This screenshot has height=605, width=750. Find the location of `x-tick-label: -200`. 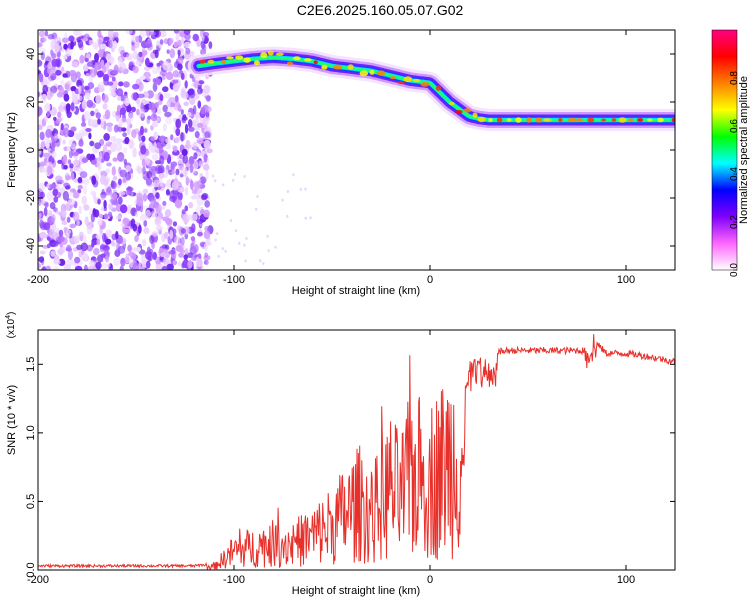

x-tick-label: -200 is located at coordinates (38, 580).